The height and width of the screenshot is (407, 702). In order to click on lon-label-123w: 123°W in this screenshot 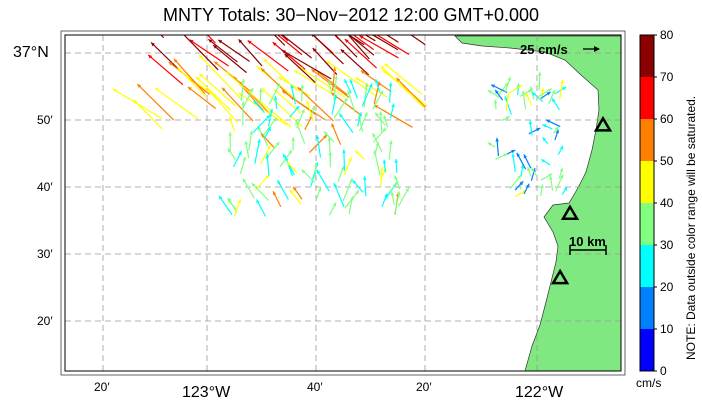, I will do `click(206, 392)`.